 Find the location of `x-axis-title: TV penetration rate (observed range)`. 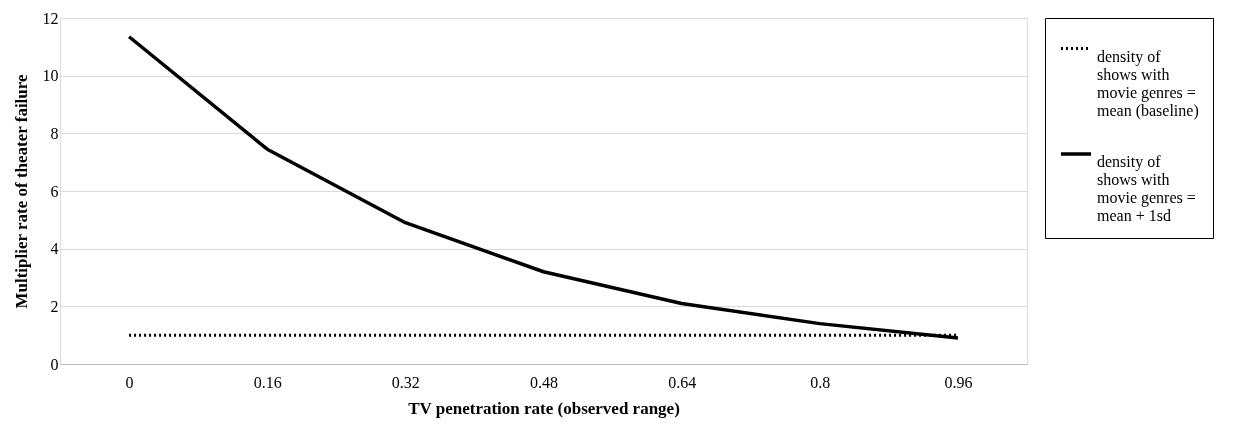

x-axis-title: TV penetration rate (observed range) is located at coordinates (544, 408).